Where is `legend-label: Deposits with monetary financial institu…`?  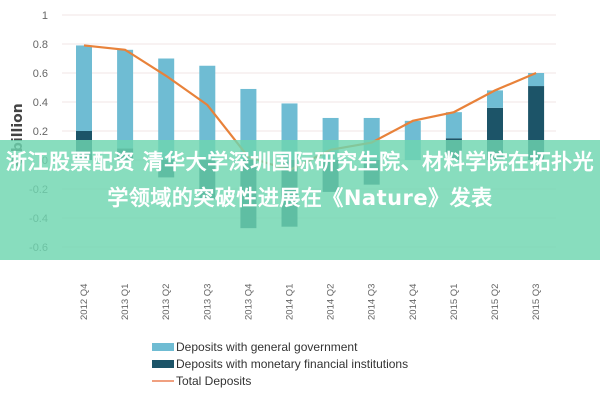 legend-label: Deposits with monetary financial institu… is located at coordinates (292, 363).